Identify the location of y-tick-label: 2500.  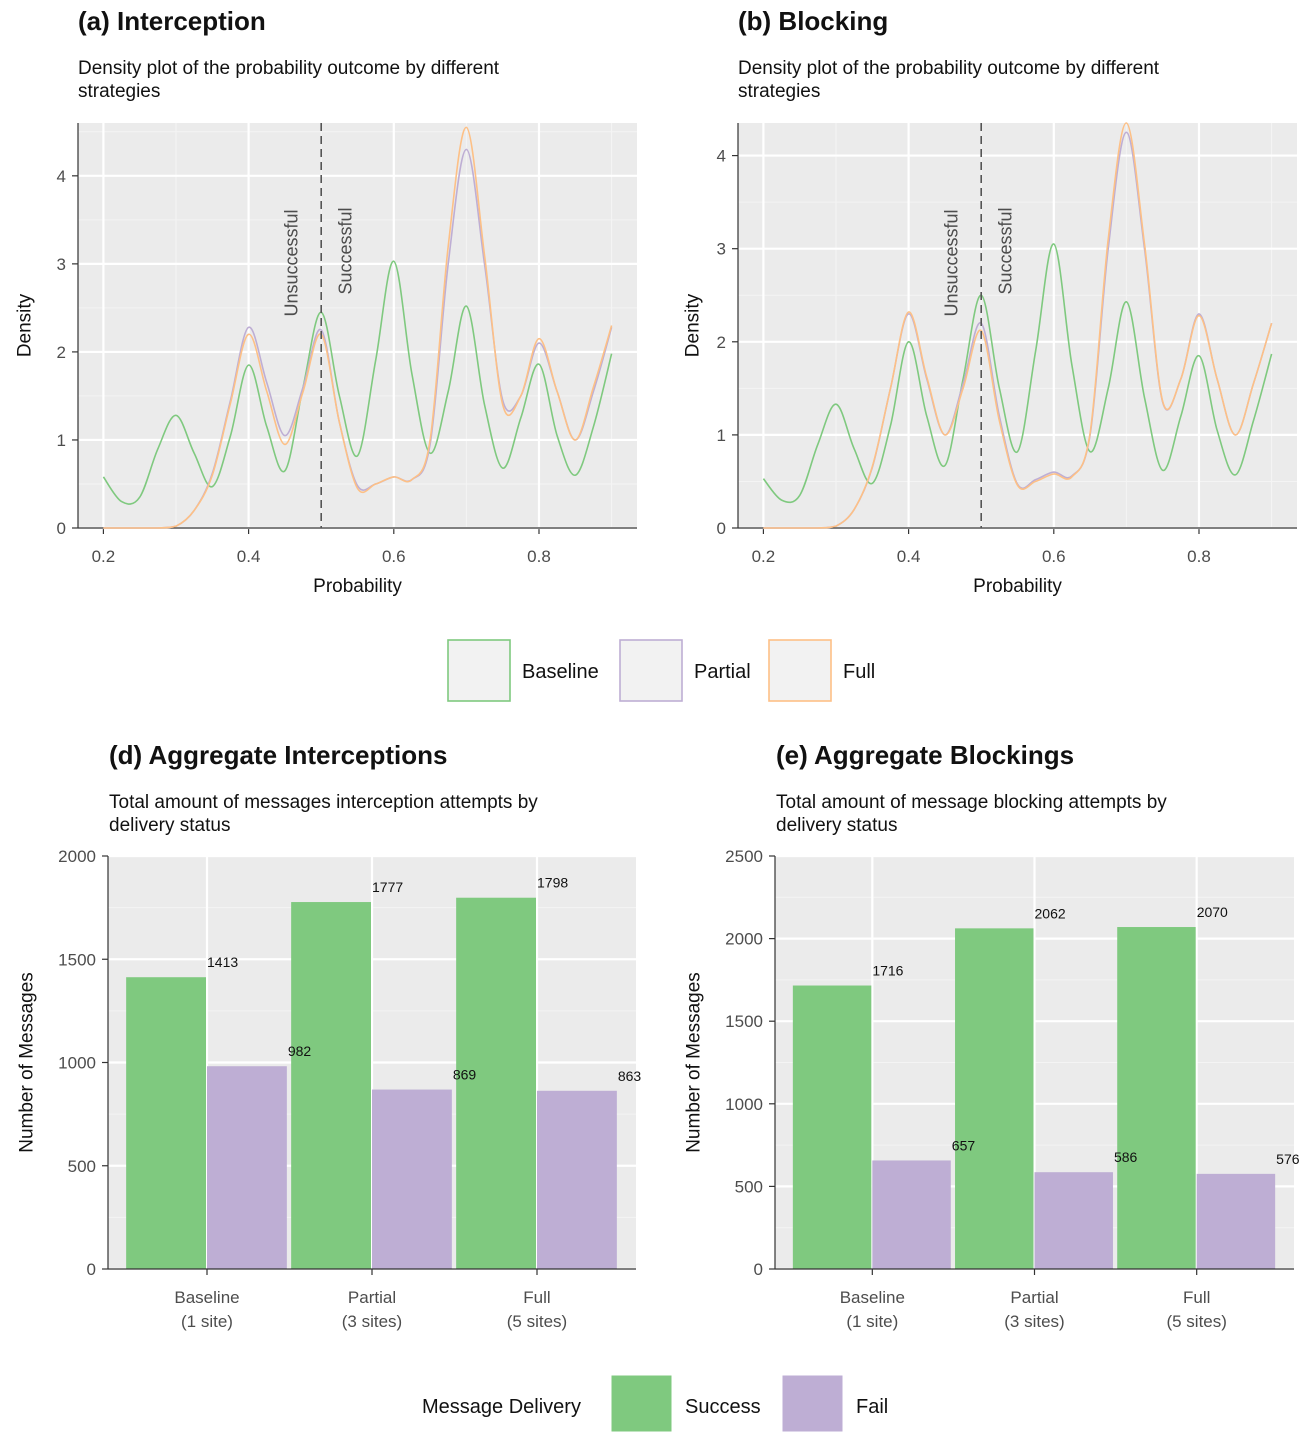
(744, 856).